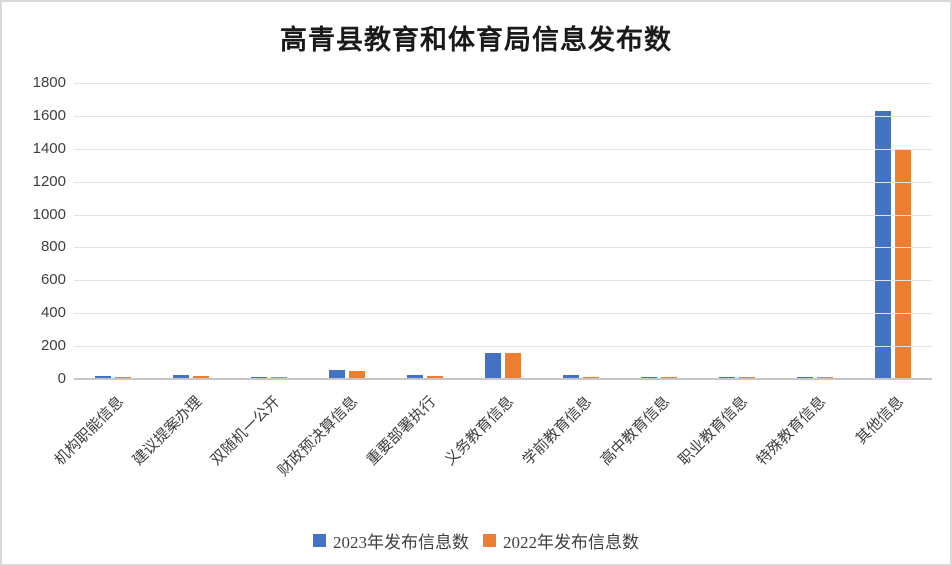 Image resolution: width=952 pixels, height=566 pixels. What do you see at coordinates (415, 376) in the screenshot?
I see `bar-2023年-重要部署执行` at bounding box center [415, 376].